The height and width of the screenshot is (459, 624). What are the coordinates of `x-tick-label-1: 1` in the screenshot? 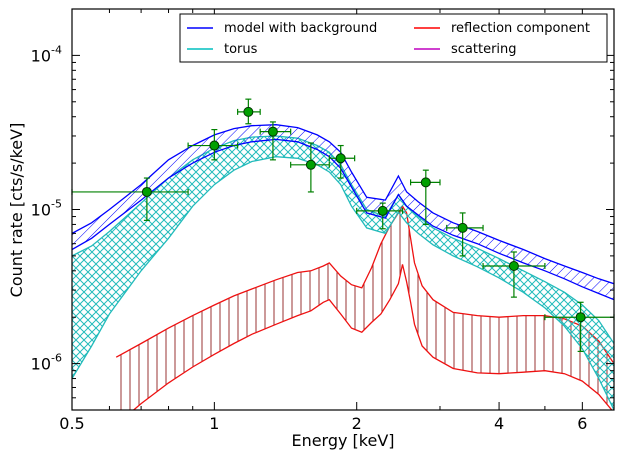 It's located at (214, 423).